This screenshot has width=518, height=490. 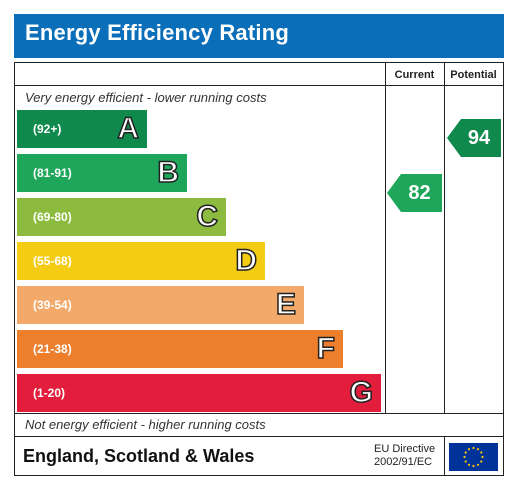 What do you see at coordinates (180, 349) in the screenshot?
I see `rating-band-f: (21-38) F` at bounding box center [180, 349].